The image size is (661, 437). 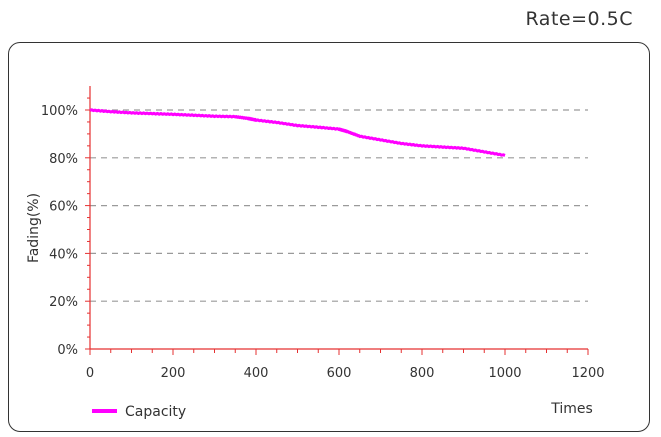 What do you see at coordinates (504, 373) in the screenshot?
I see `x-tick-label-1000: 1000` at bounding box center [504, 373].